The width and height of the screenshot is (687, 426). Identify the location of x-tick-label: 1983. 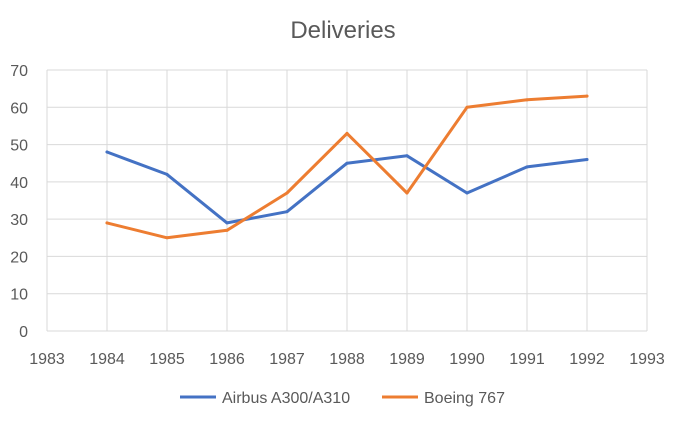
(47, 359).